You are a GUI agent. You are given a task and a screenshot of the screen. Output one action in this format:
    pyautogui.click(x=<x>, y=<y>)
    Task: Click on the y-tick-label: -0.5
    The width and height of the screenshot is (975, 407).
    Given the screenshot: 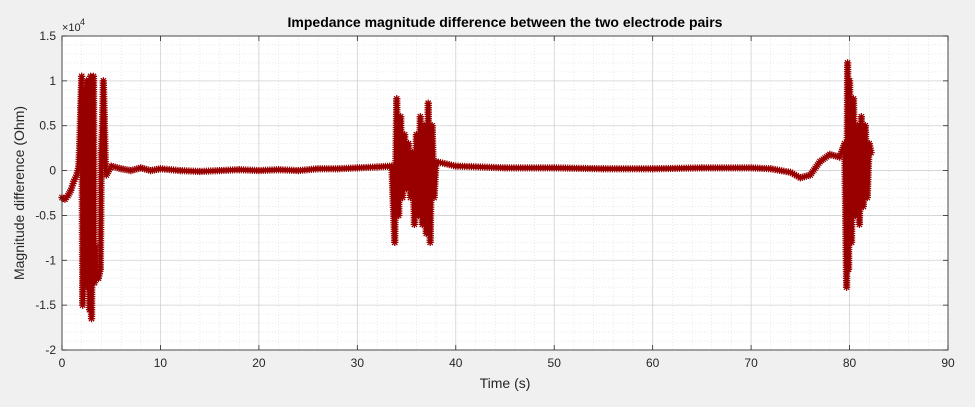 What is the action you would take?
    pyautogui.click(x=45, y=215)
    